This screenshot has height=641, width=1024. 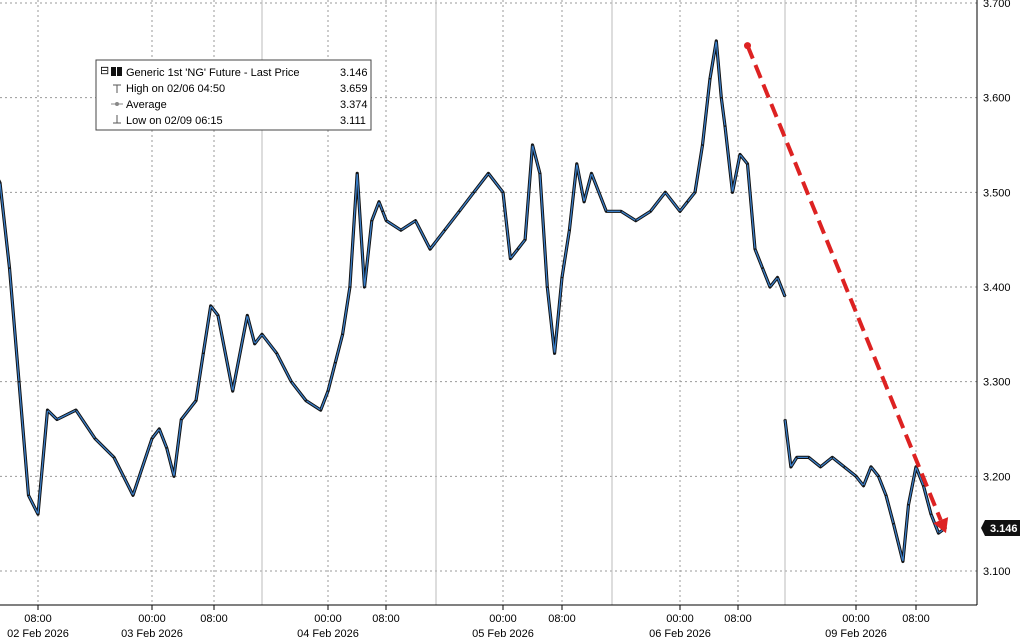 I want to click on x-tick-date: 04 Feb 2026, so click(x=328, y=634).